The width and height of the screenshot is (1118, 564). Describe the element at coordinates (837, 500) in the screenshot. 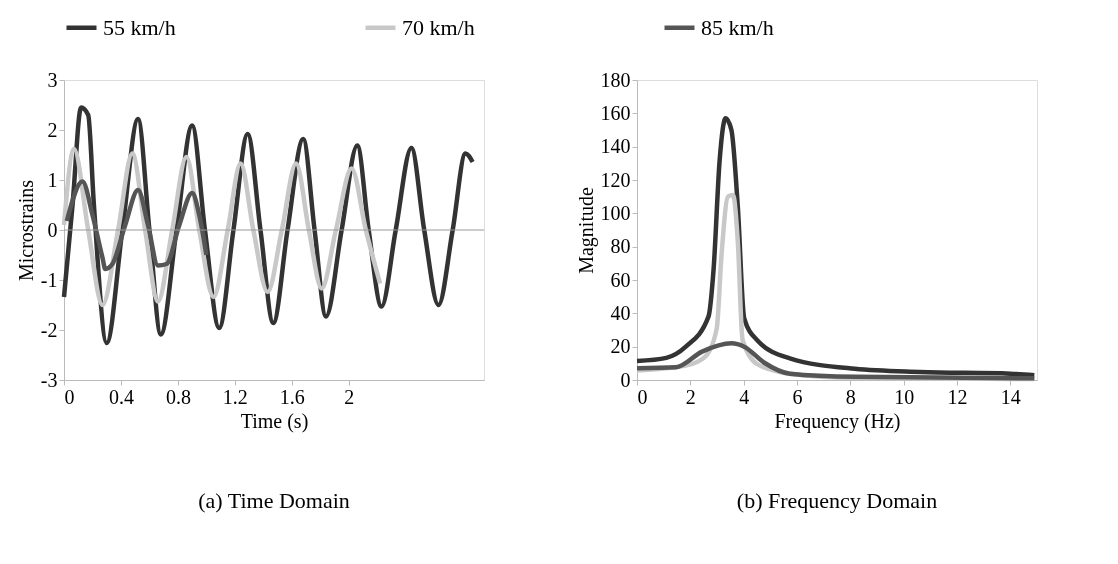

I see `text: (b) Frequency Domain` at that location.